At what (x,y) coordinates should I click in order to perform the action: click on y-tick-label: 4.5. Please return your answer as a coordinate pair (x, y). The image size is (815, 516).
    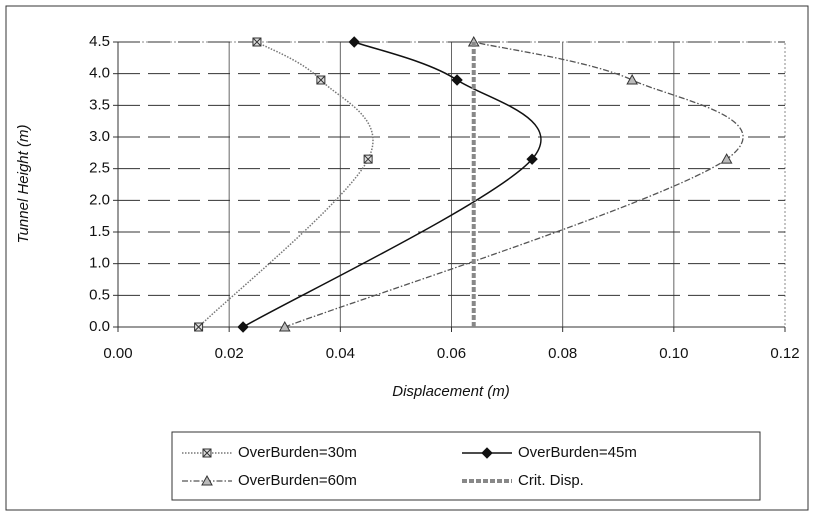
    Looking at the image, I should click on (99, 41).